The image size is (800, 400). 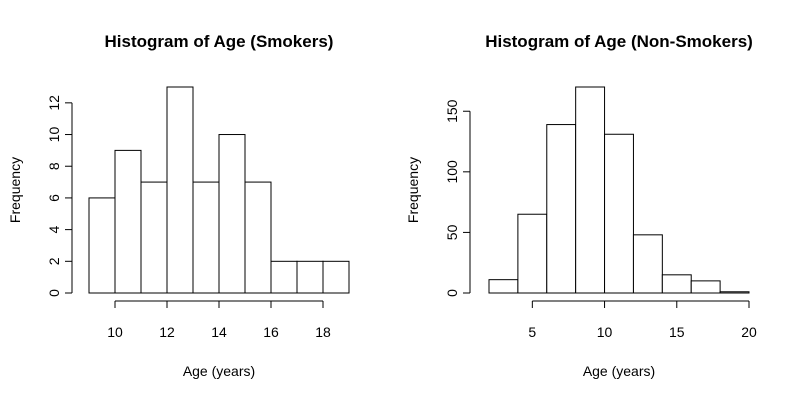 I want to click on x-tick-label: 16, so click(x=271, y=332).